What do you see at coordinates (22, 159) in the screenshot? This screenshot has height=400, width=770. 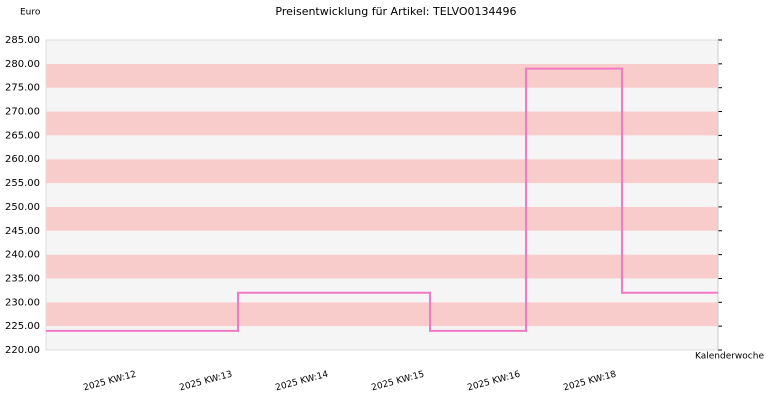 I see `y-tick-label: 260.00` at bounding box center [22, 159].